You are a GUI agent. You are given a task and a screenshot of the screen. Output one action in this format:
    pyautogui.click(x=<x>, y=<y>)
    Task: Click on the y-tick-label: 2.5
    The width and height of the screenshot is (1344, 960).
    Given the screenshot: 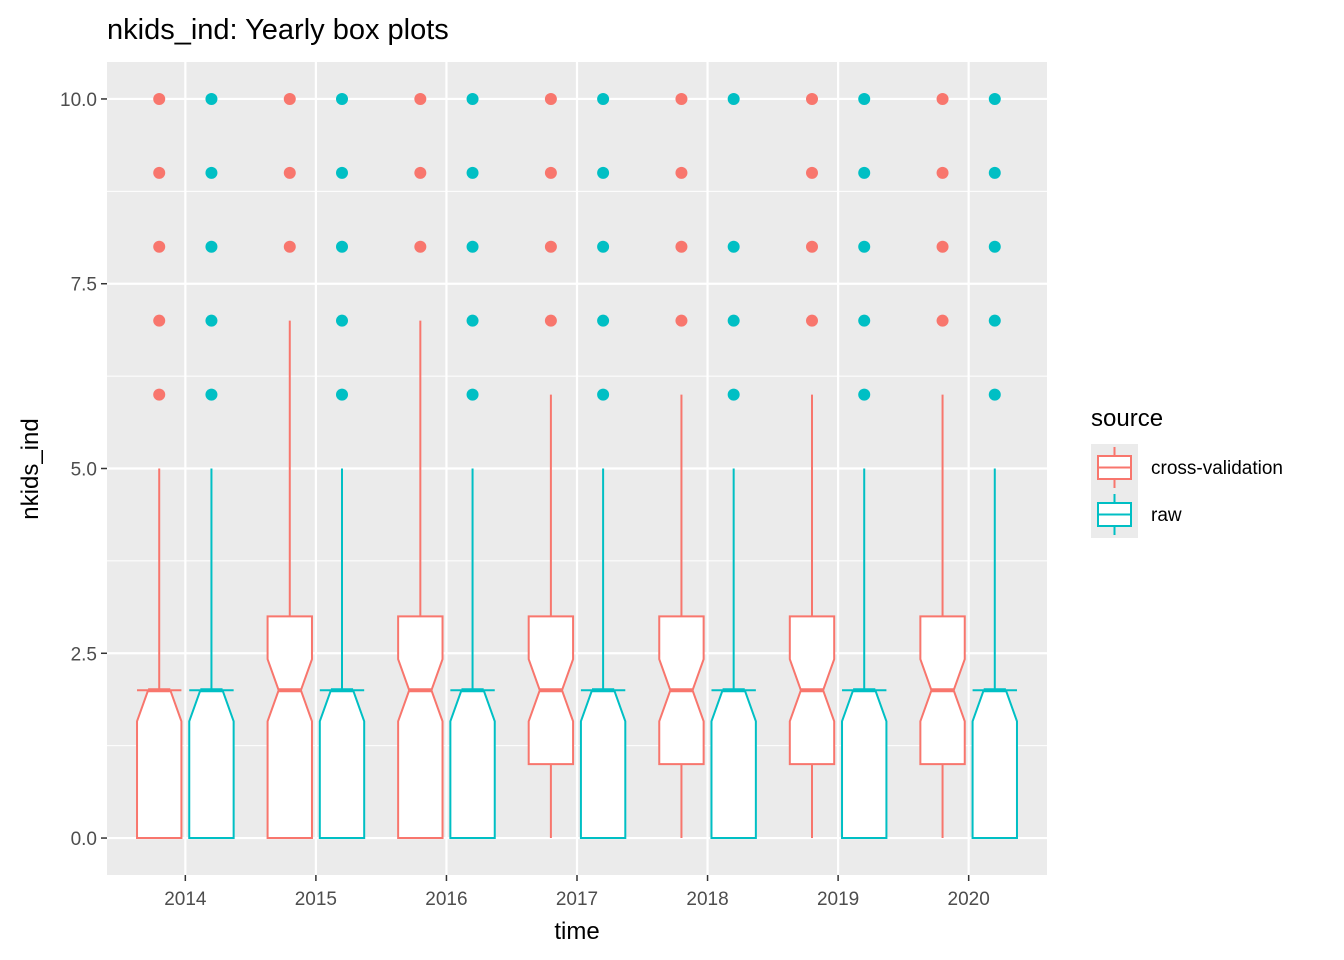 What is the action you would take?
    pyautogui.click(x=84, y=654)
    